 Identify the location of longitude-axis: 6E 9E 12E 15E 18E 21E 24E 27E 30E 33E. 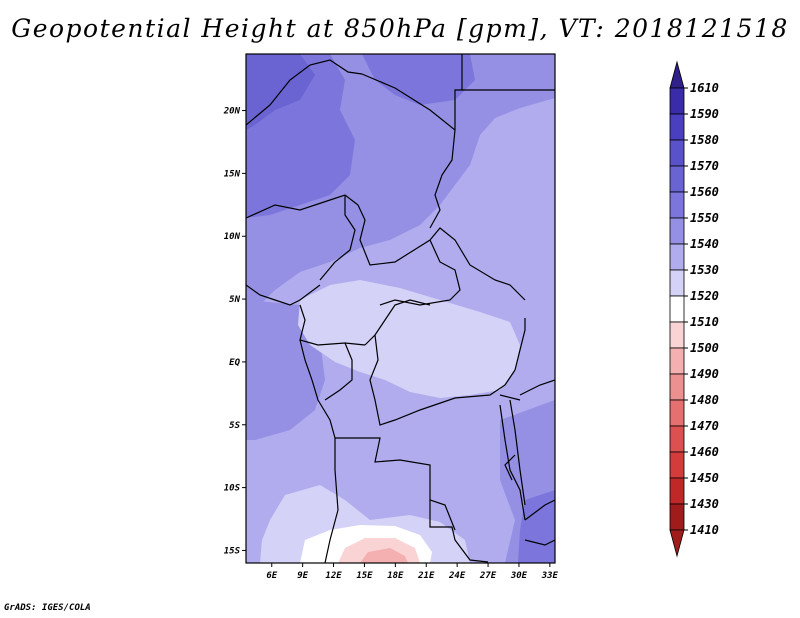
(412, 572).